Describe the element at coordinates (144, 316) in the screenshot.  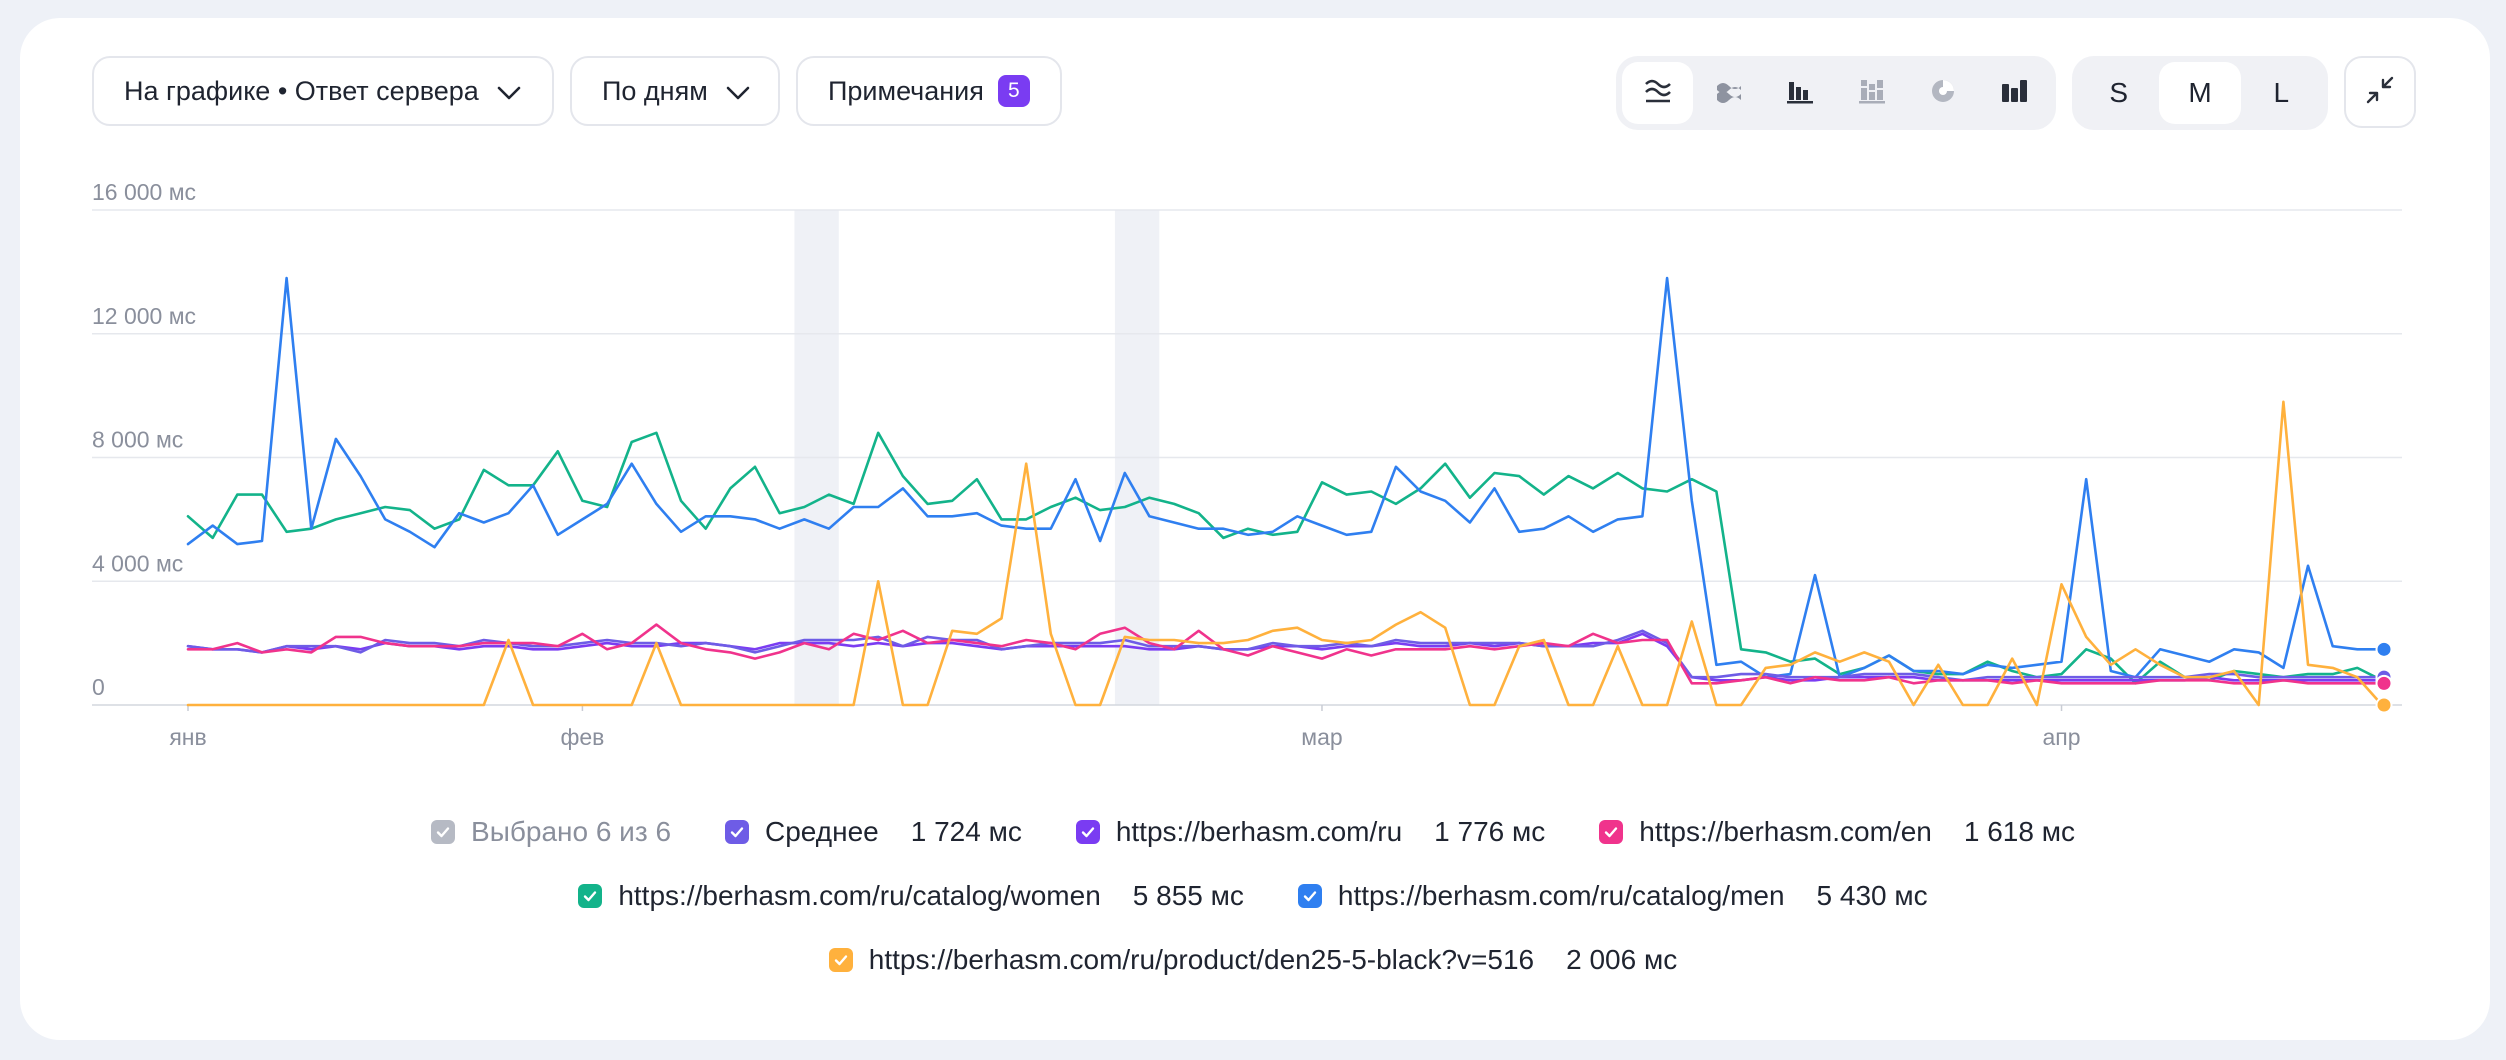
I see `y-tick-label: 12 000 мс` at that location.